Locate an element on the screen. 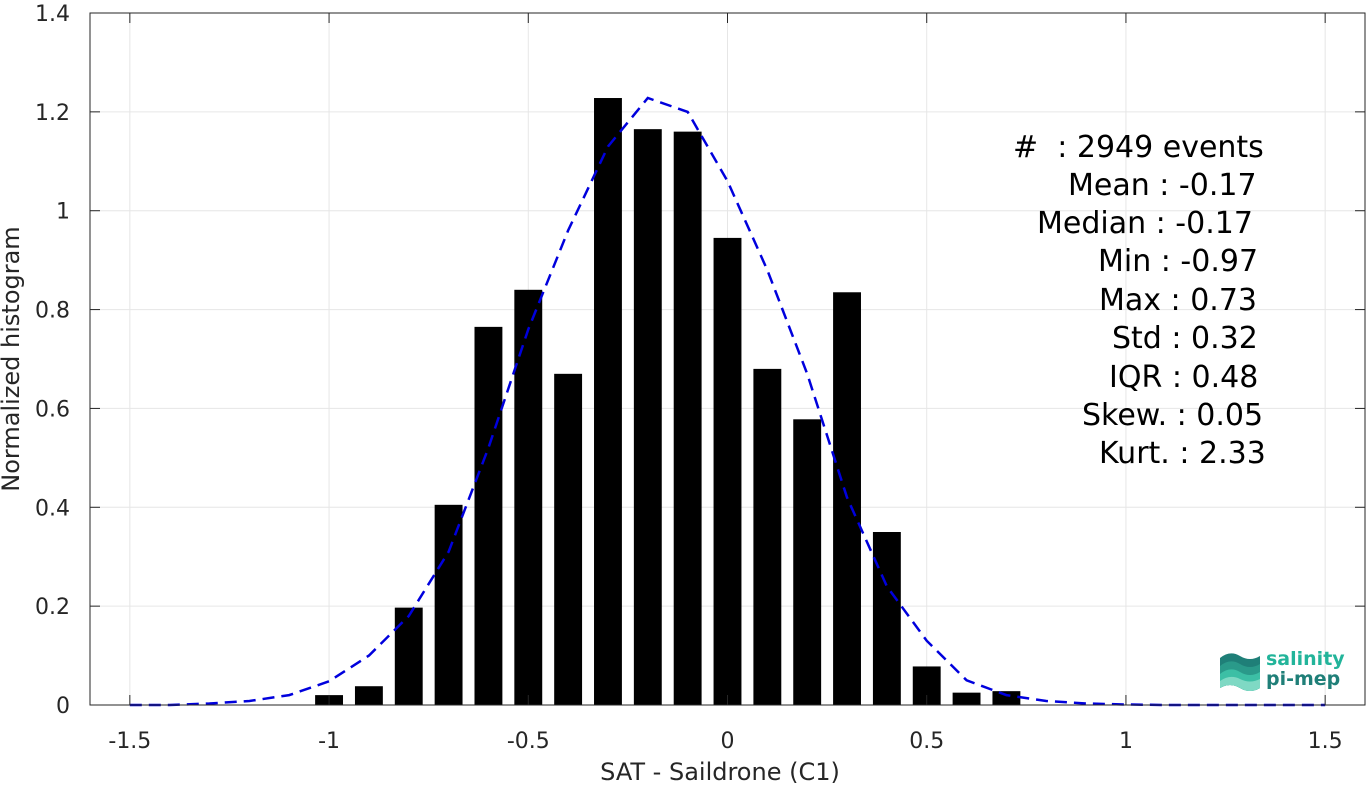 The width and height of the screenshot is (1367, 785). y-tick-label: 0 is located at coordinates (63, 706).